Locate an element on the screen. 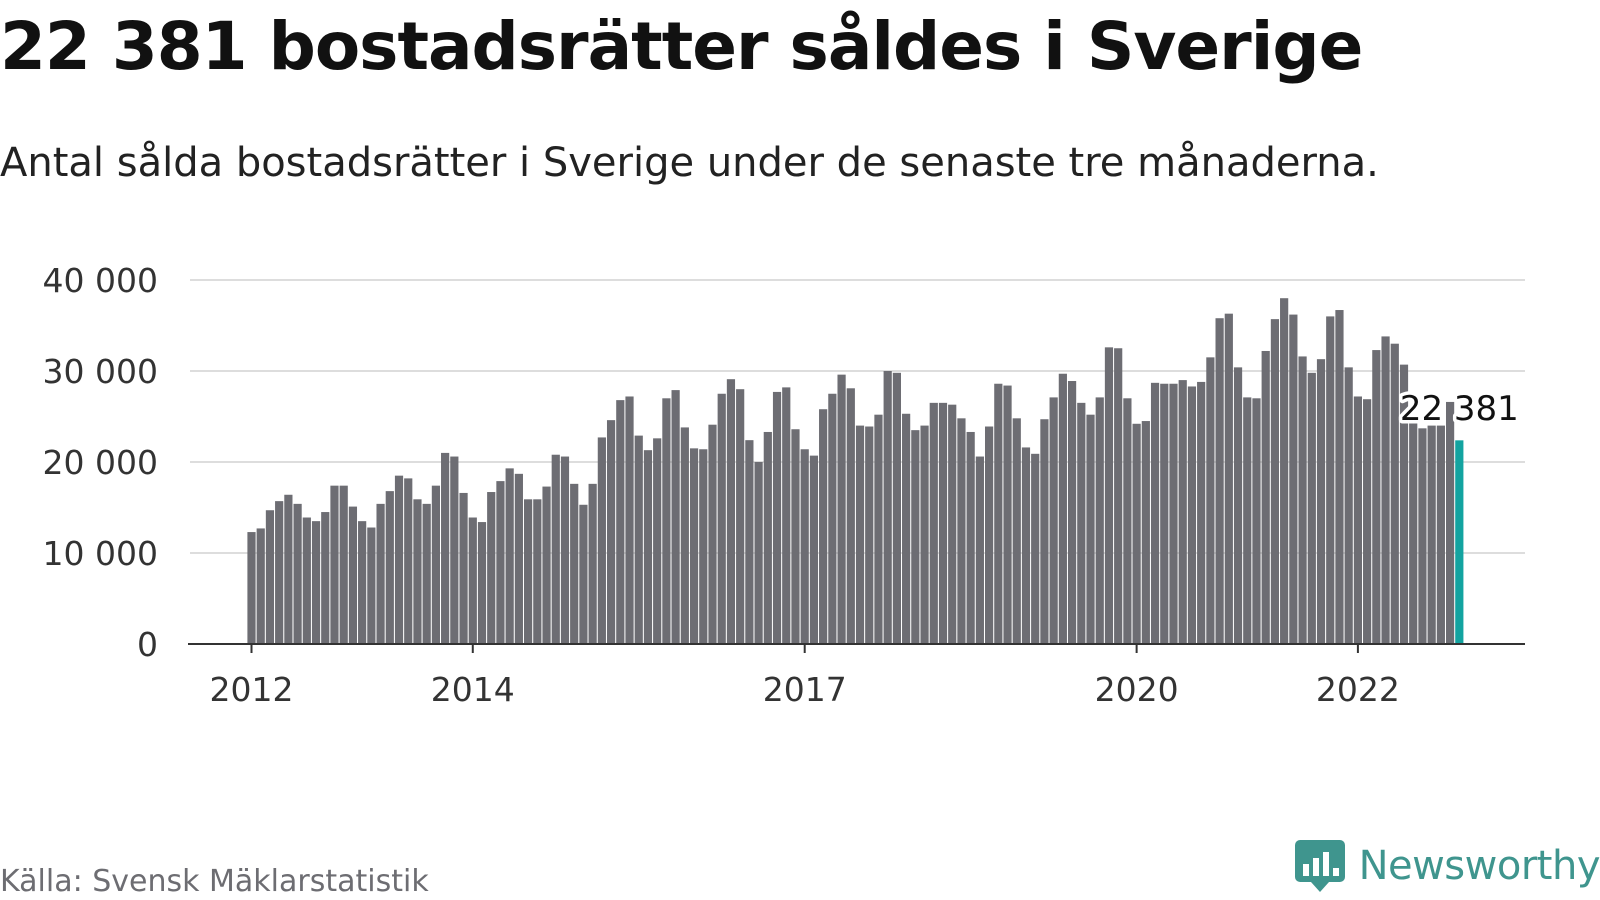  bar-highlight is located at coordinates (1459, 542).